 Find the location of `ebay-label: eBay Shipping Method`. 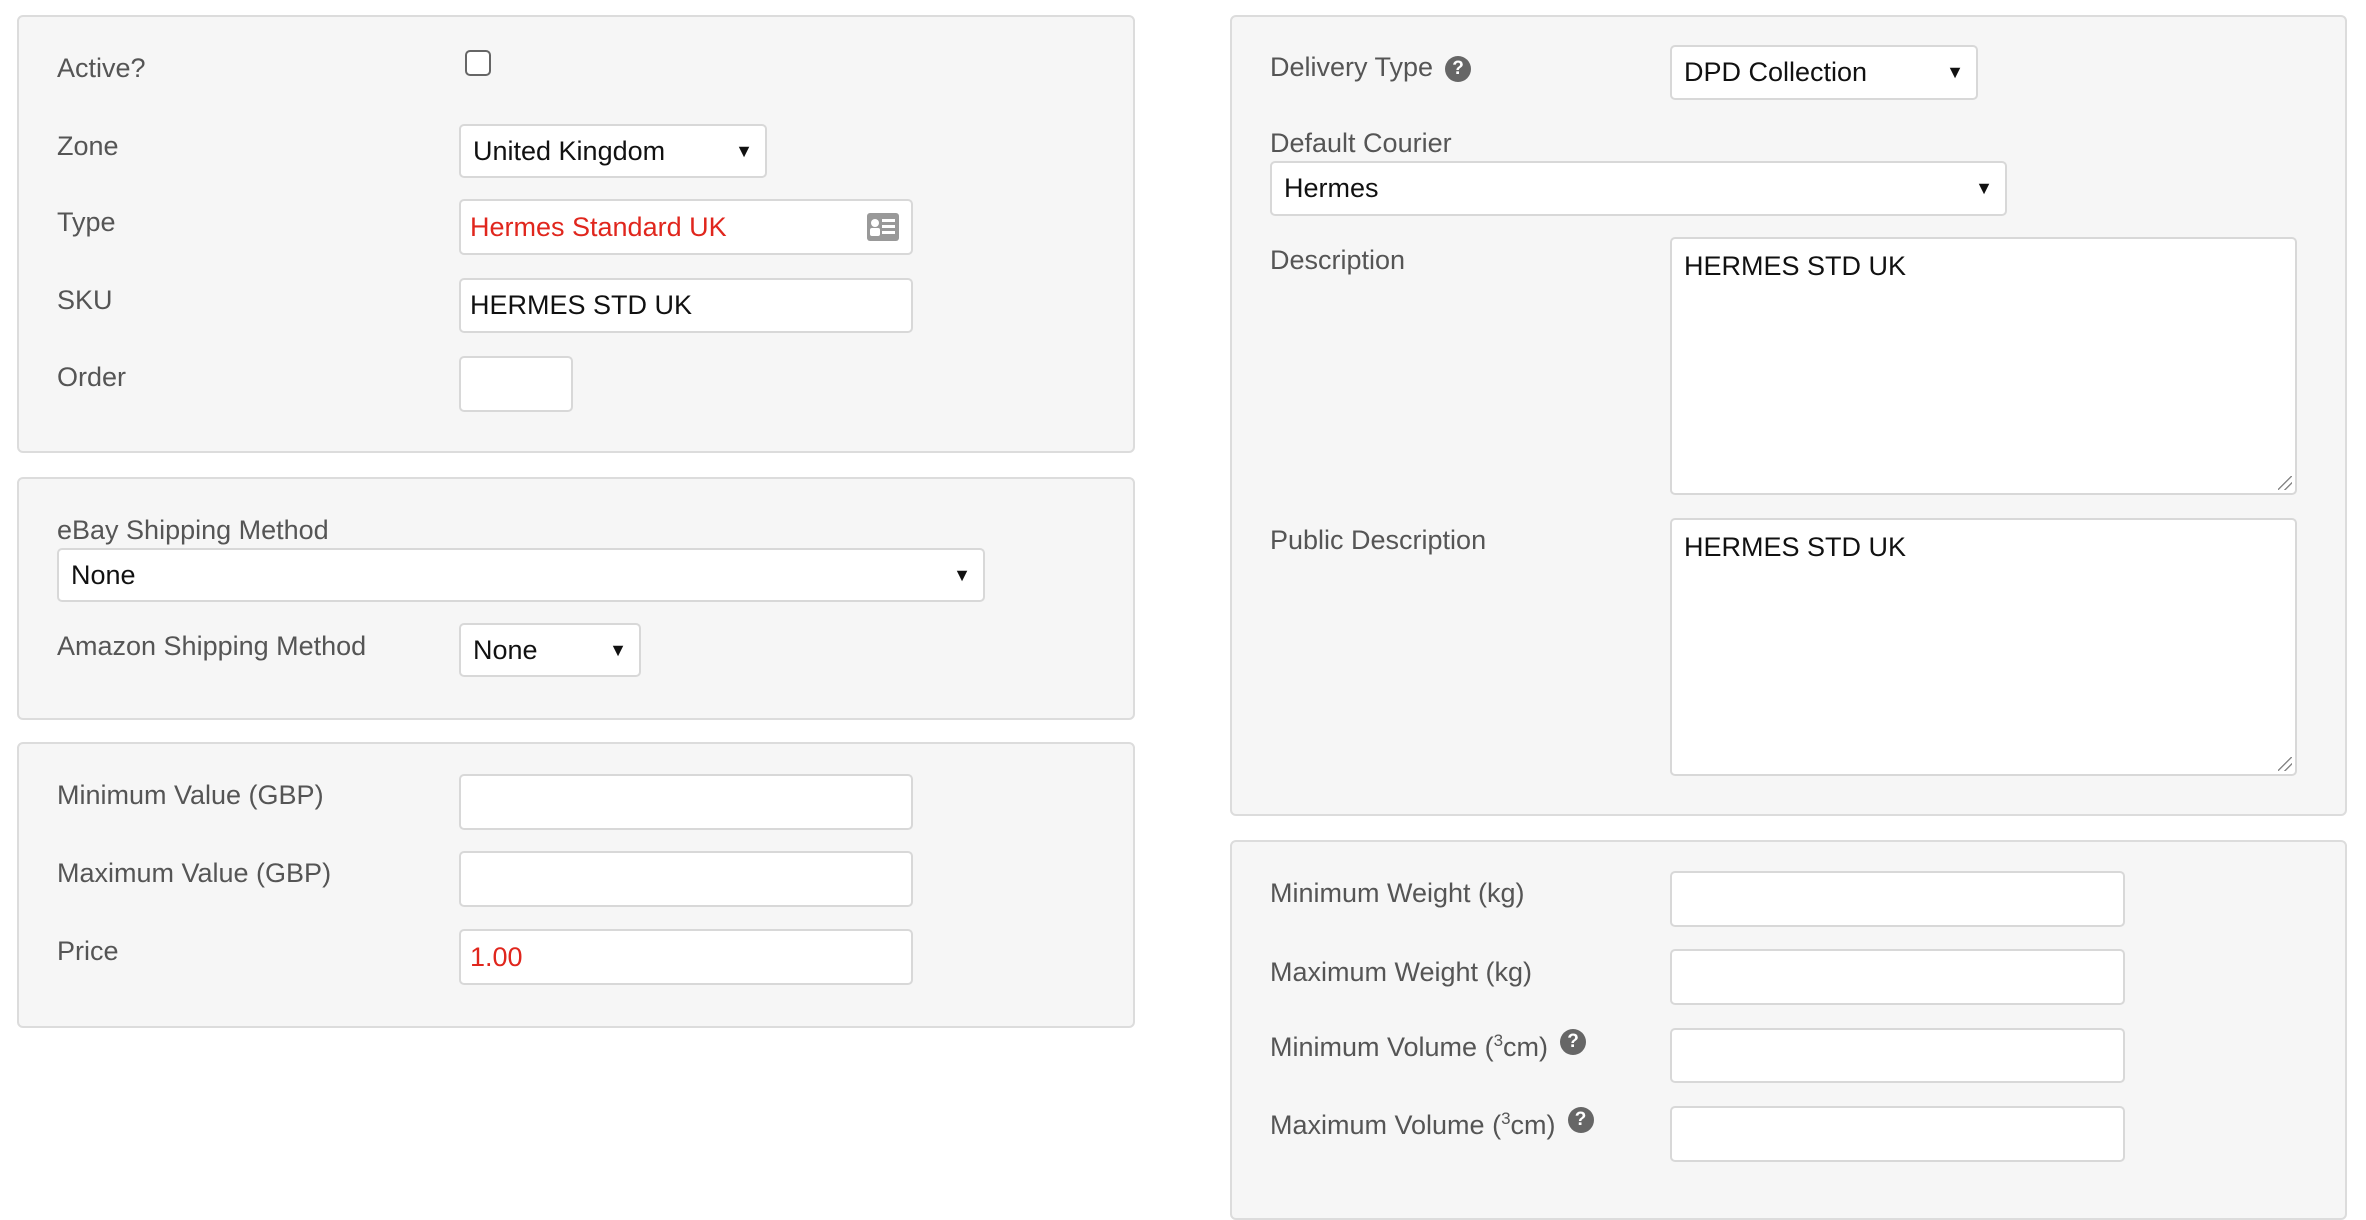

ebay-label: eBay Shipping Method is located at coordinates (193, 530).